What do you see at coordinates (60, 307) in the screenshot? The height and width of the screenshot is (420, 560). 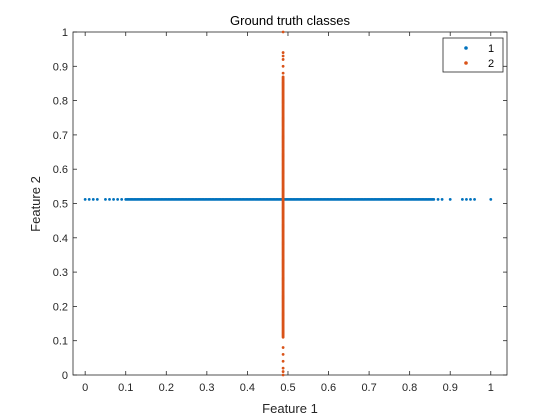 I see `y-tick-label: 0.2` at bounding box center [60, 307].